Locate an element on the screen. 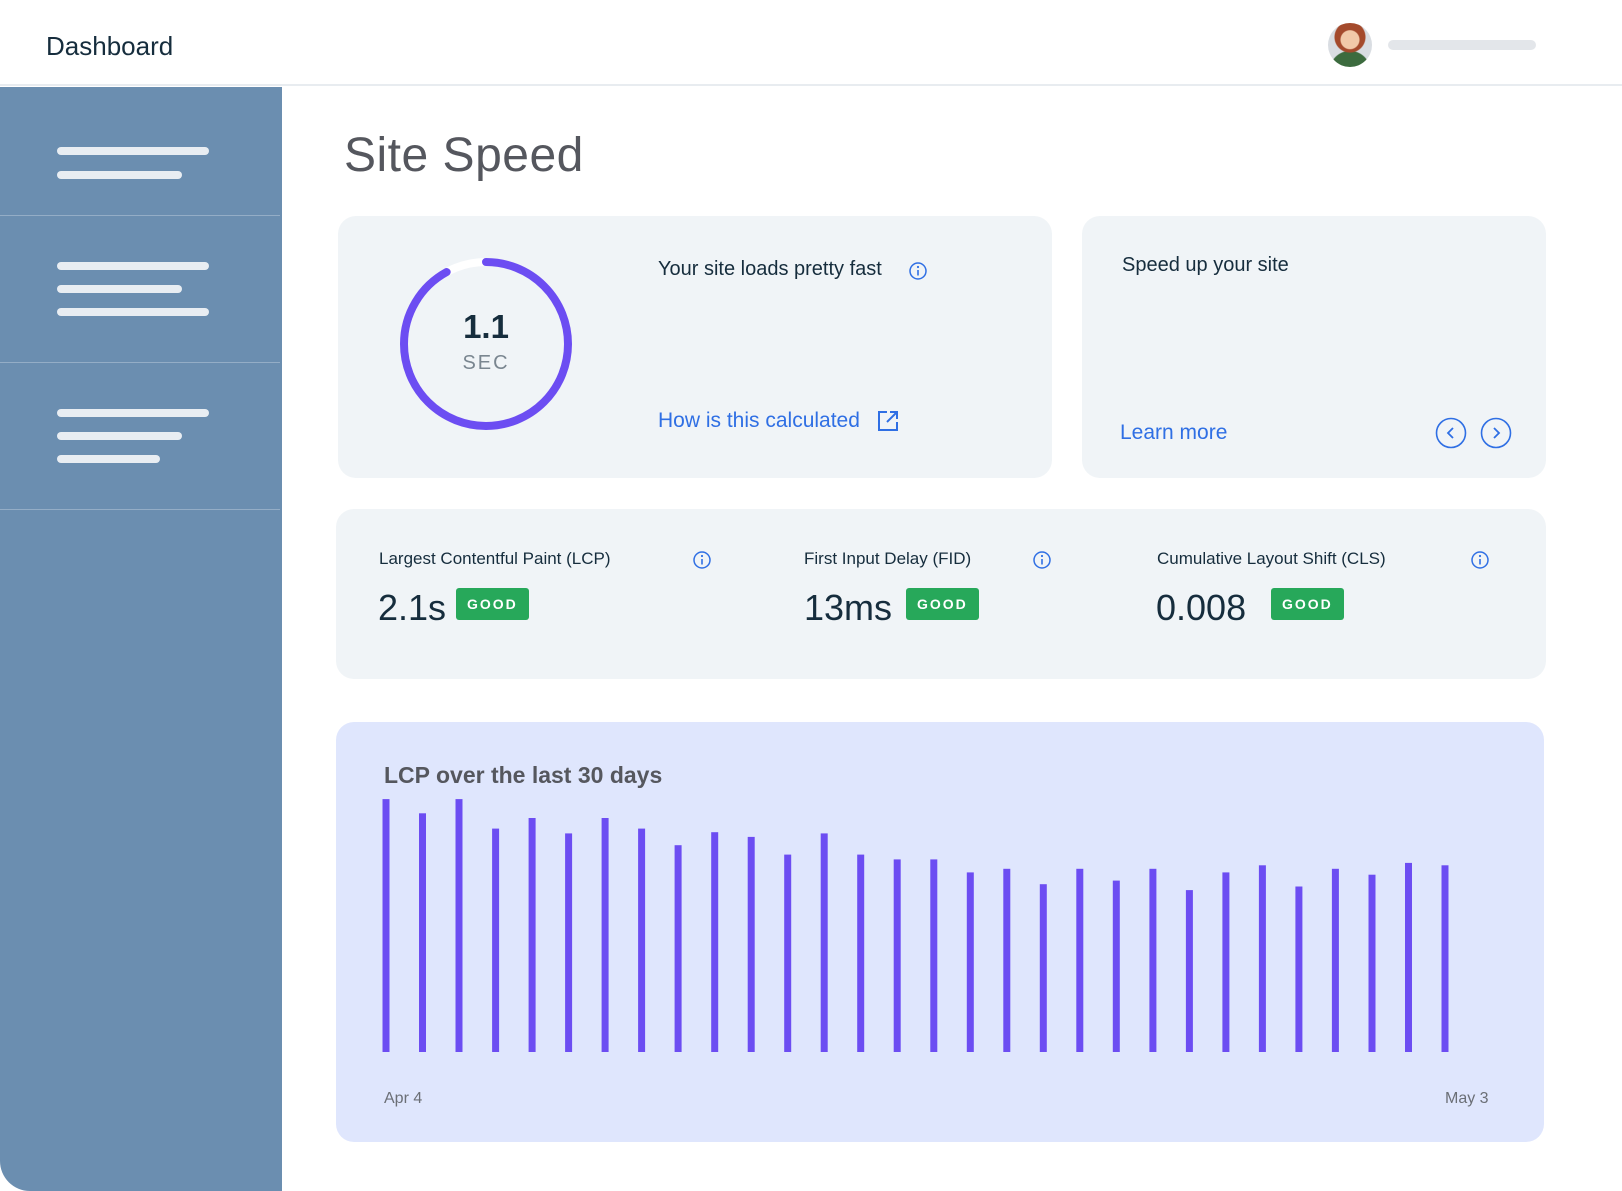 This screenshot has height=1191, width=1622. user-avatar is located at coordinates (1350, 45).